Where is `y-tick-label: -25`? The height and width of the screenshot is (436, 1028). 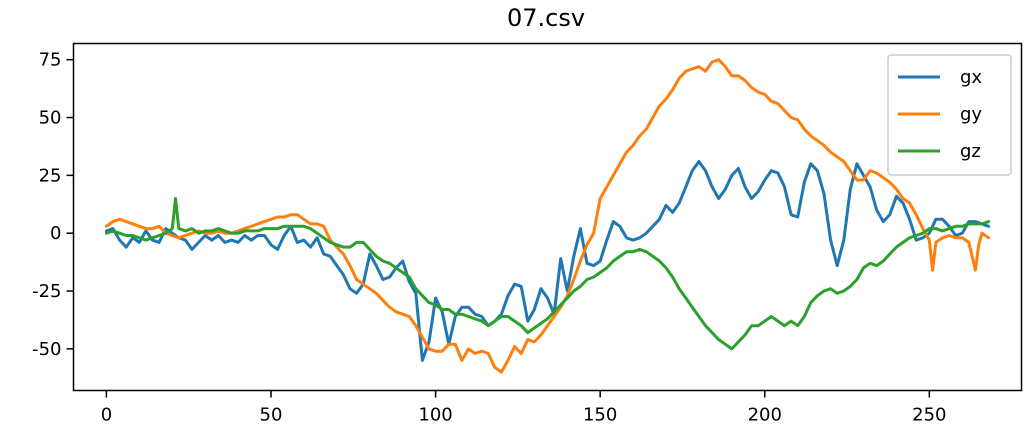 y-tick-label: -25 is located at coordinates (46, 291).